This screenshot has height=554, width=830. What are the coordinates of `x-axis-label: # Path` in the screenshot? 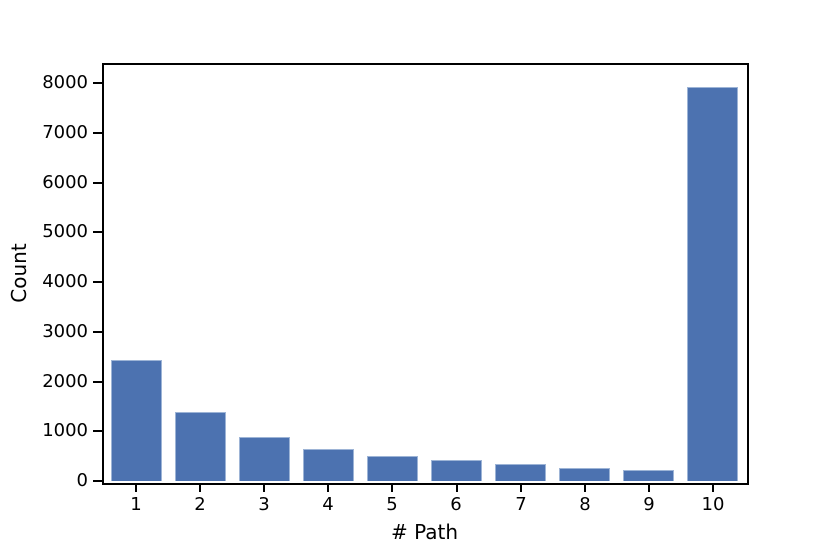 It's located at (424, 532).